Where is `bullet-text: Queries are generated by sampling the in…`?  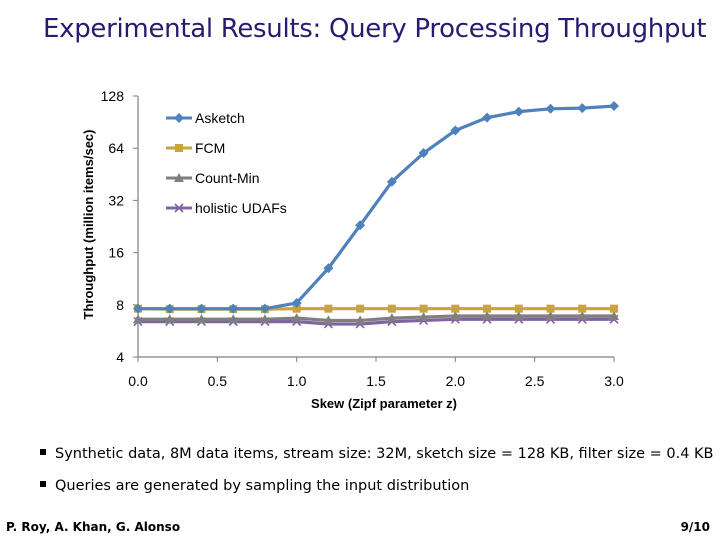 bullet-text: Queries are generated by sampling the in… is located at coordinates (262, 486).